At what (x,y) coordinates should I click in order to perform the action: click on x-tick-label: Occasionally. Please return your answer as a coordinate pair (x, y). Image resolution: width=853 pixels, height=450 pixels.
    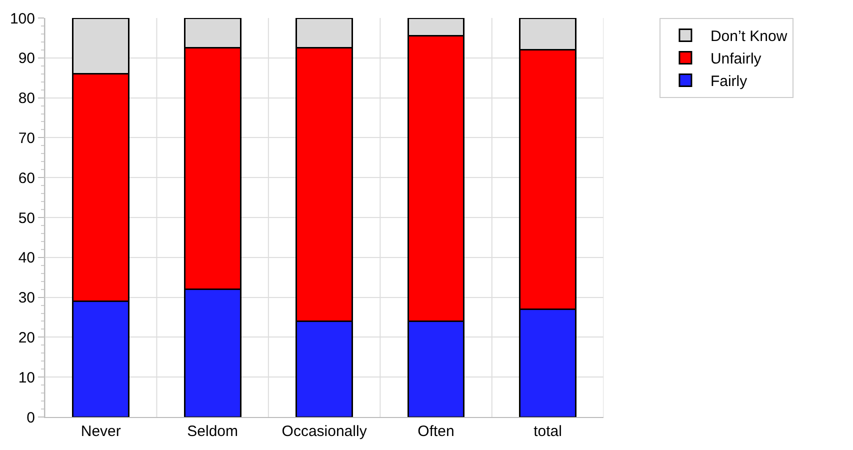
    Looking at the image, I should click on (325, 431).